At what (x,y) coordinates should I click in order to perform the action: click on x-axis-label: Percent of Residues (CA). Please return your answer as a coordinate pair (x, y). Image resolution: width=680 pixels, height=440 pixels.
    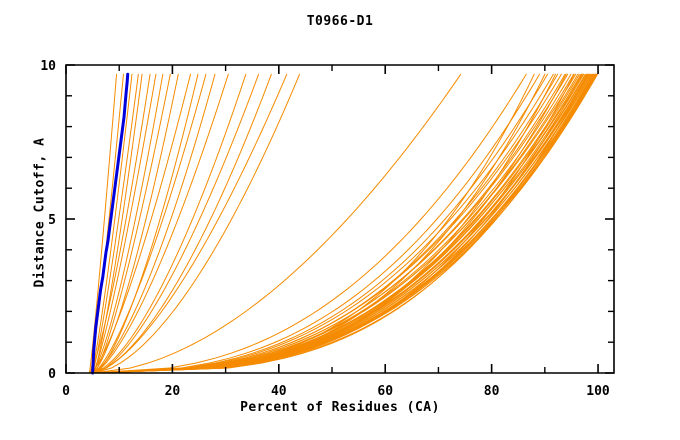
    Looking at the image, I should click on (340, 407).